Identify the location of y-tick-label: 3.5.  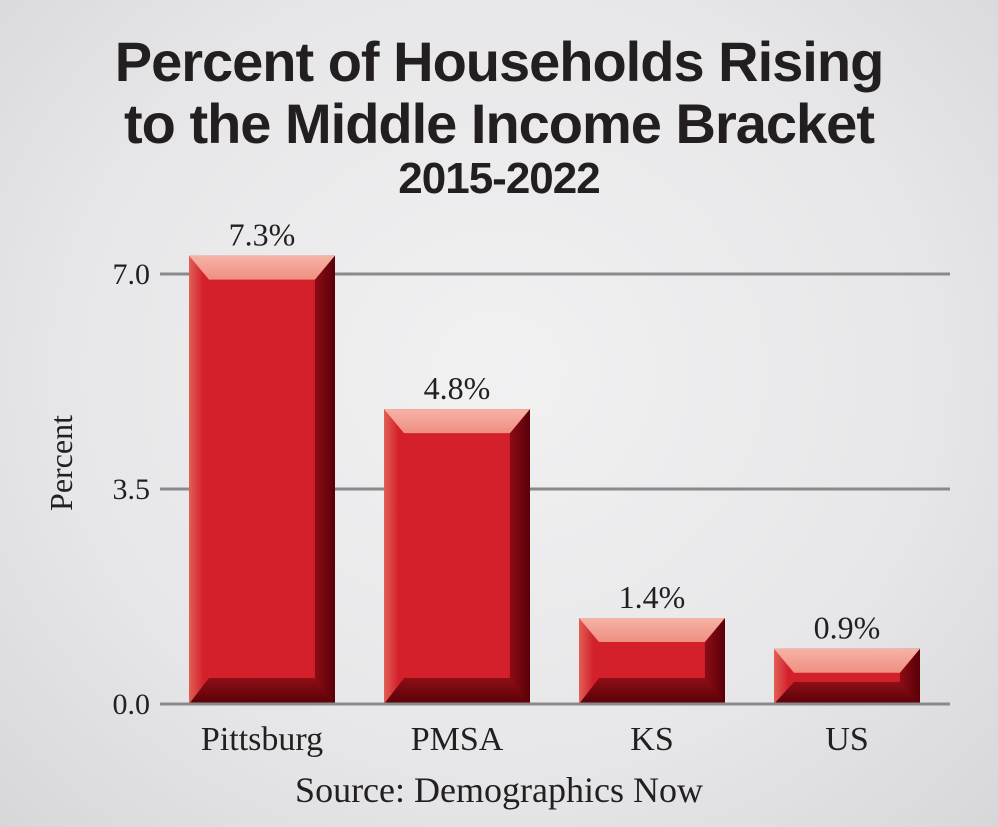
(132, 489).